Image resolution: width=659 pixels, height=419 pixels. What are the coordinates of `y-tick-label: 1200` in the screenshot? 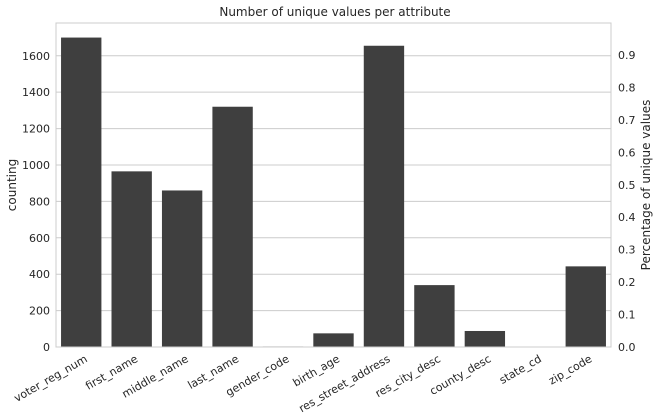 It's located at (36, 129).